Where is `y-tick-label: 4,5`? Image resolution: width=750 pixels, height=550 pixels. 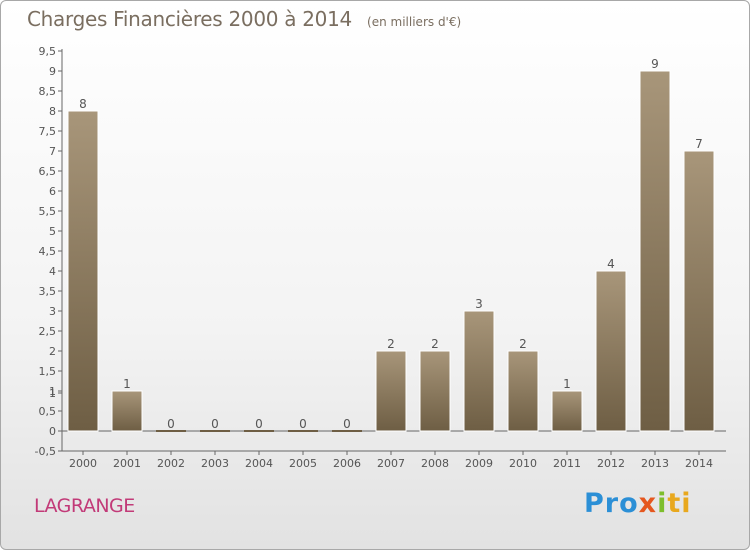 y-tick-label: 4,5 is located at coordinates (48, 251).